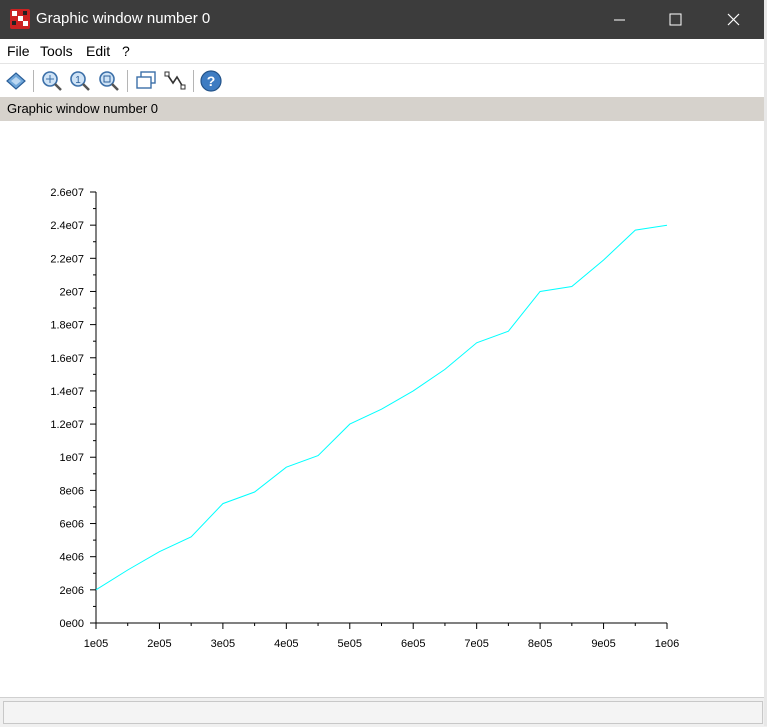 Image resolution: width=767 pixels, height=727 pixels. I want to click on x-tick-label: 5e05, so click(350, 644).